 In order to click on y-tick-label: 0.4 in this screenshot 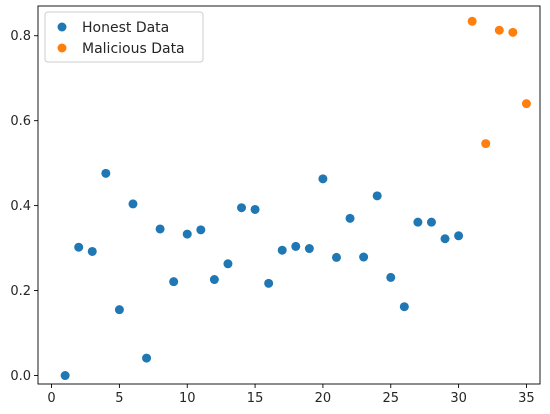, I will do `click(20, 206)`.